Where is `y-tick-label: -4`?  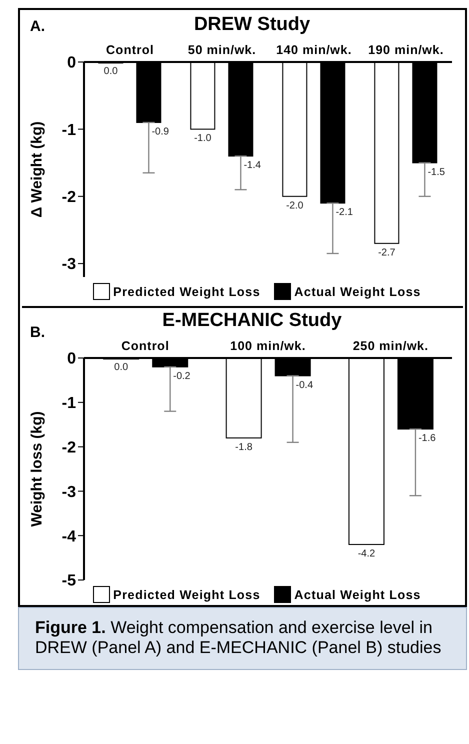 y-tick-label: -4 is located at coordinates (69, 537).